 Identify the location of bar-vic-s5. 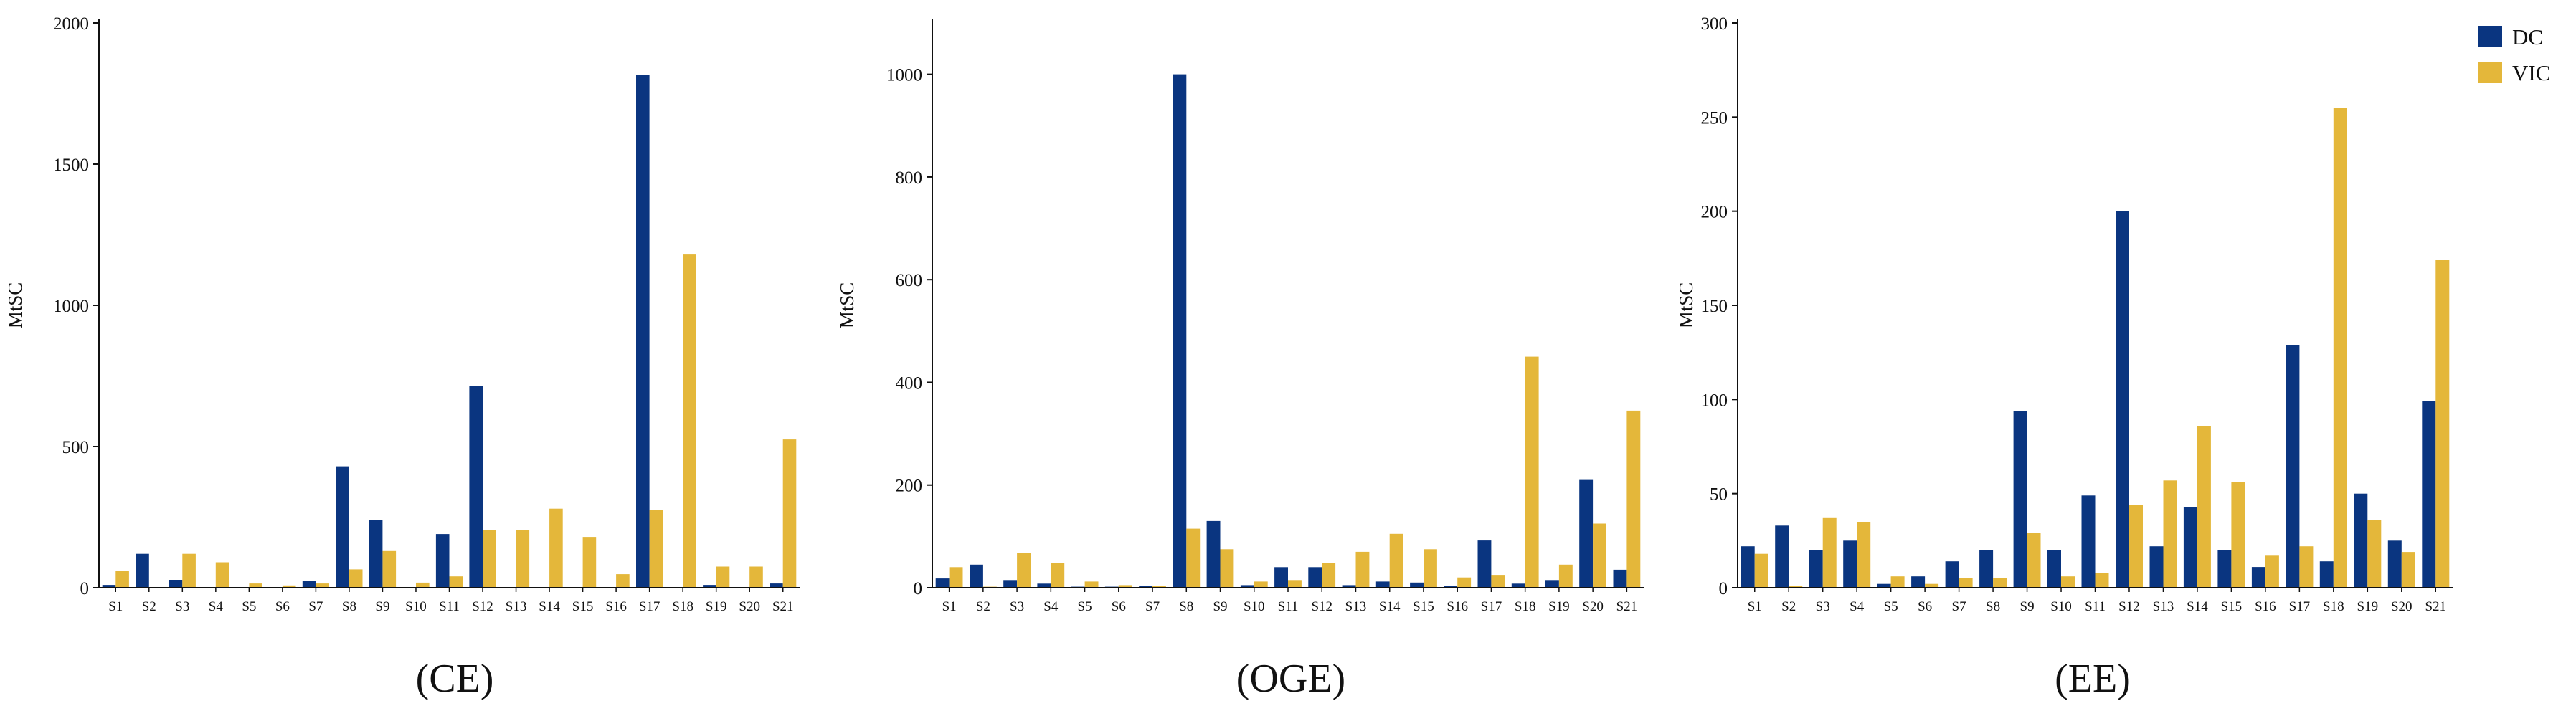
(1897, 582).